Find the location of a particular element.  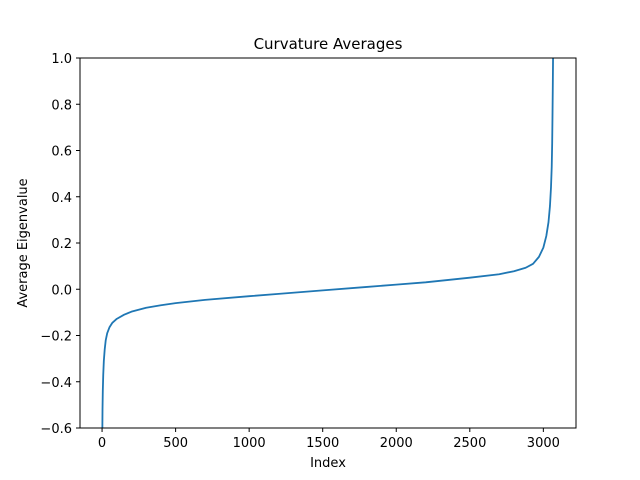

y-axis: −0.6 −0.4 −0.2 0.0 0.2 0.4 0.6 0.8 1.0 is located at coordinates (60, 244).